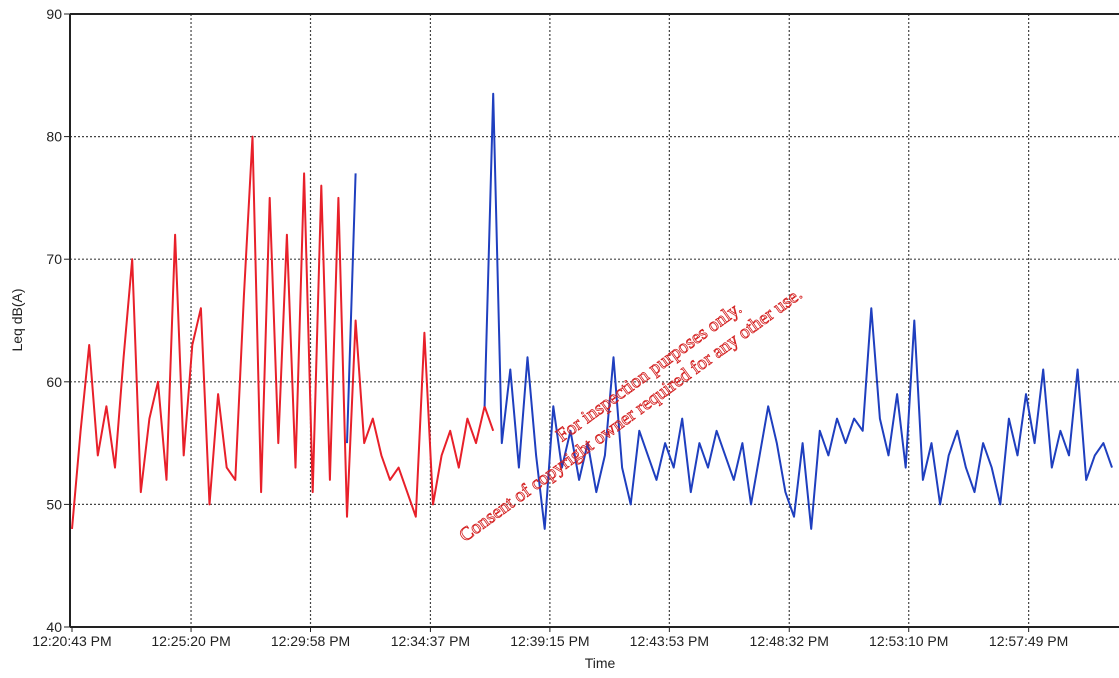 This screenshot has width=1119, height=678. What do you see at coordinates (71, 641) in the screenshot?
I see `x-tick-label: 12:20:43 PM` at bounding box center [71, 641].